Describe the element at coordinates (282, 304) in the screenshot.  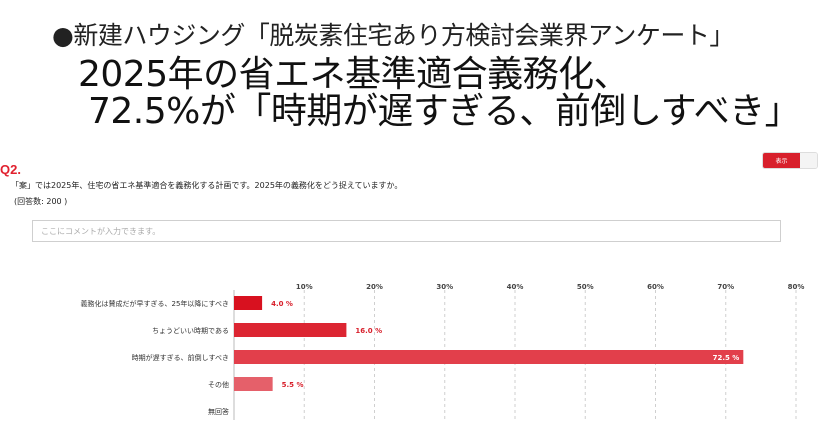
I see `value-label: 4.0 %` at that location.